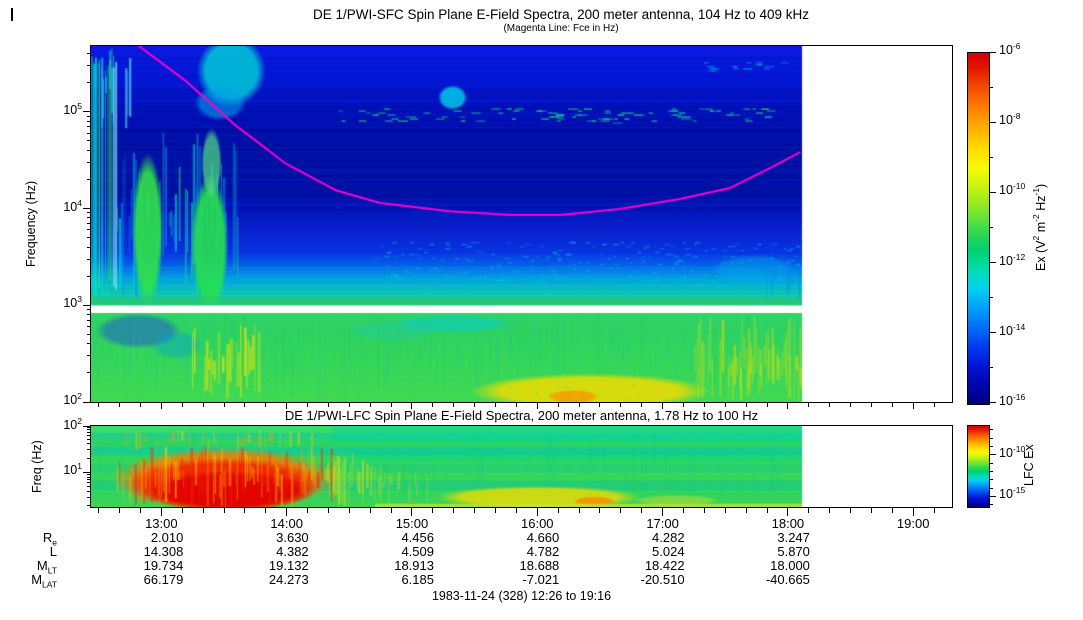 The image size is (1083, 620). I want to click on lfc-spectrogram-plot, so click(521, 466).